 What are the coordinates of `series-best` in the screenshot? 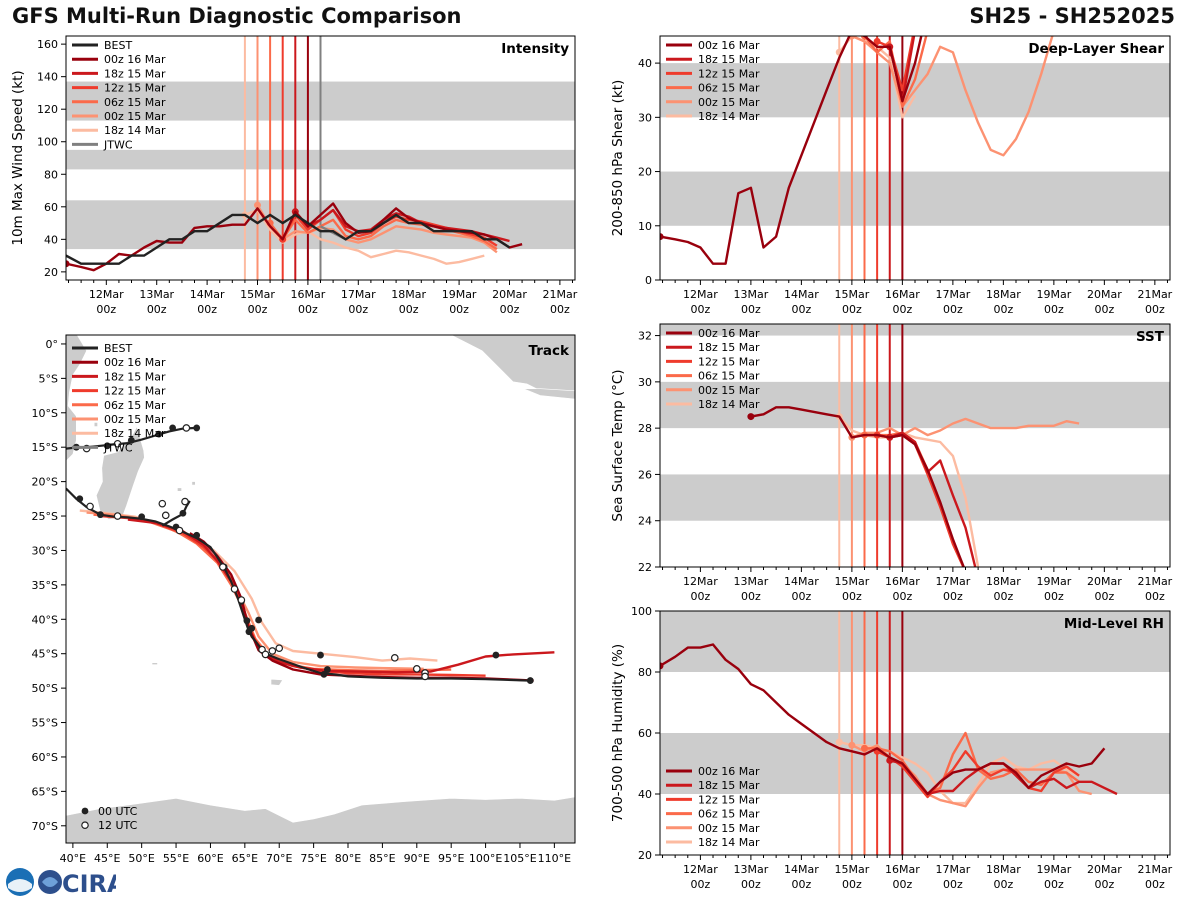 It's located at (288, 239).